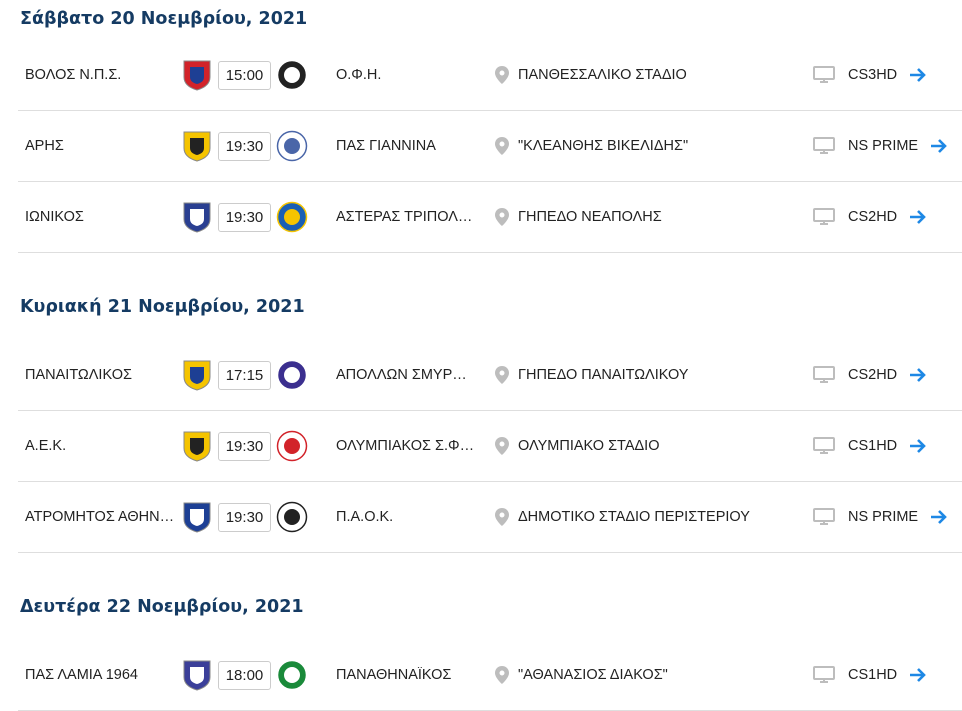 Image resolution: width=962 pixels, height=711 pixels. I want to click on aris-crest-icon, so click(197, 146).